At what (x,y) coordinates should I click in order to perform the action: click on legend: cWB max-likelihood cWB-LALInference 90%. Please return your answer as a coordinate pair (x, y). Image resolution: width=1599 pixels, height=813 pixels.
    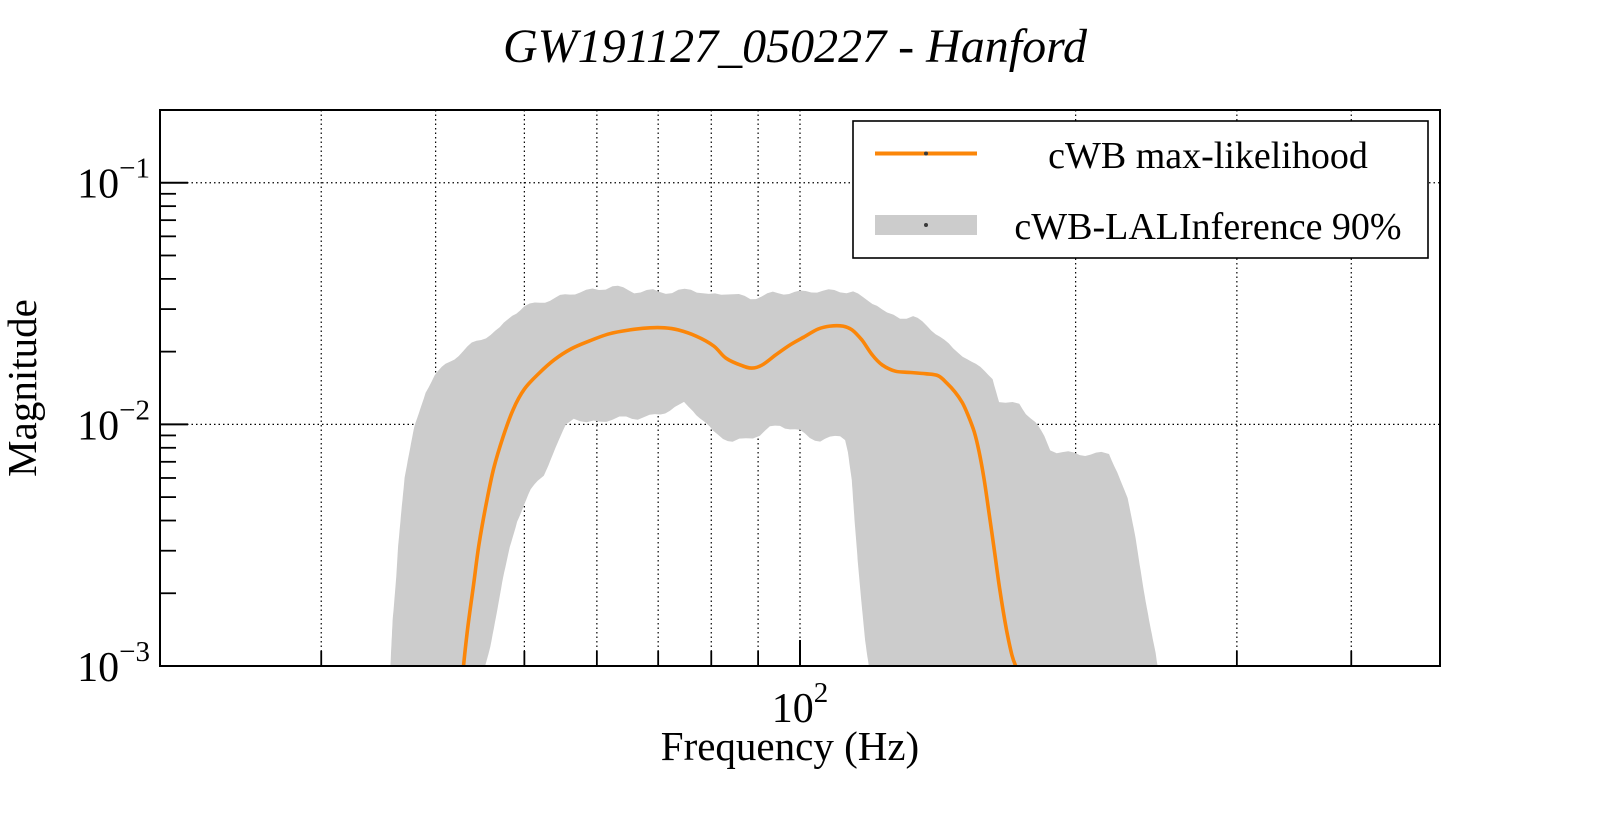
    Looking at the image, I should click on (1140, 189).